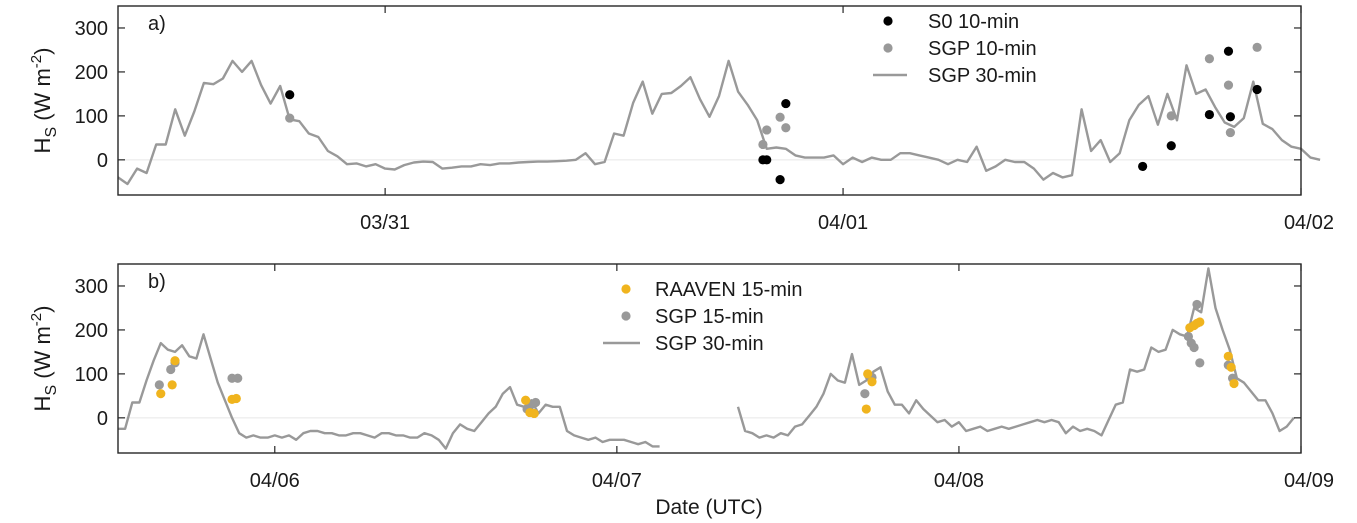 The height and width of the screenshot is (523, 1357). I want to click on x-tick-label: 04/07, so click(617, 481).